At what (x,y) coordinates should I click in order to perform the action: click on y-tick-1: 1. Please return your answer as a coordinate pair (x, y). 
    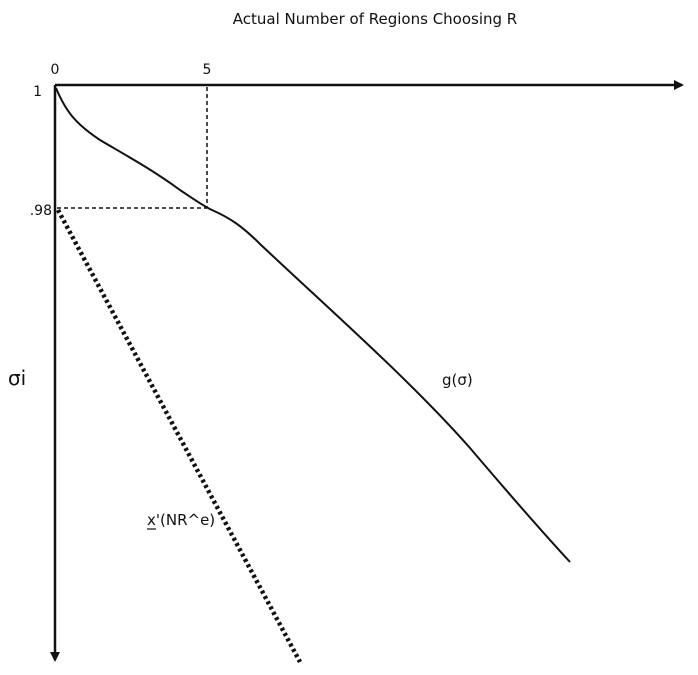
    Looking at the image, I should click on (37, 92).